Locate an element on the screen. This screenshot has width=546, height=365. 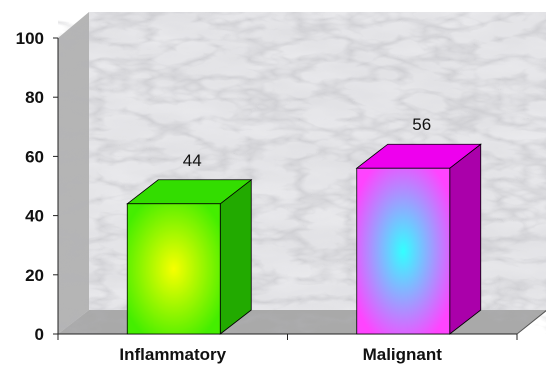
labels-group: 44 56 is located at coordinates (307, 142).